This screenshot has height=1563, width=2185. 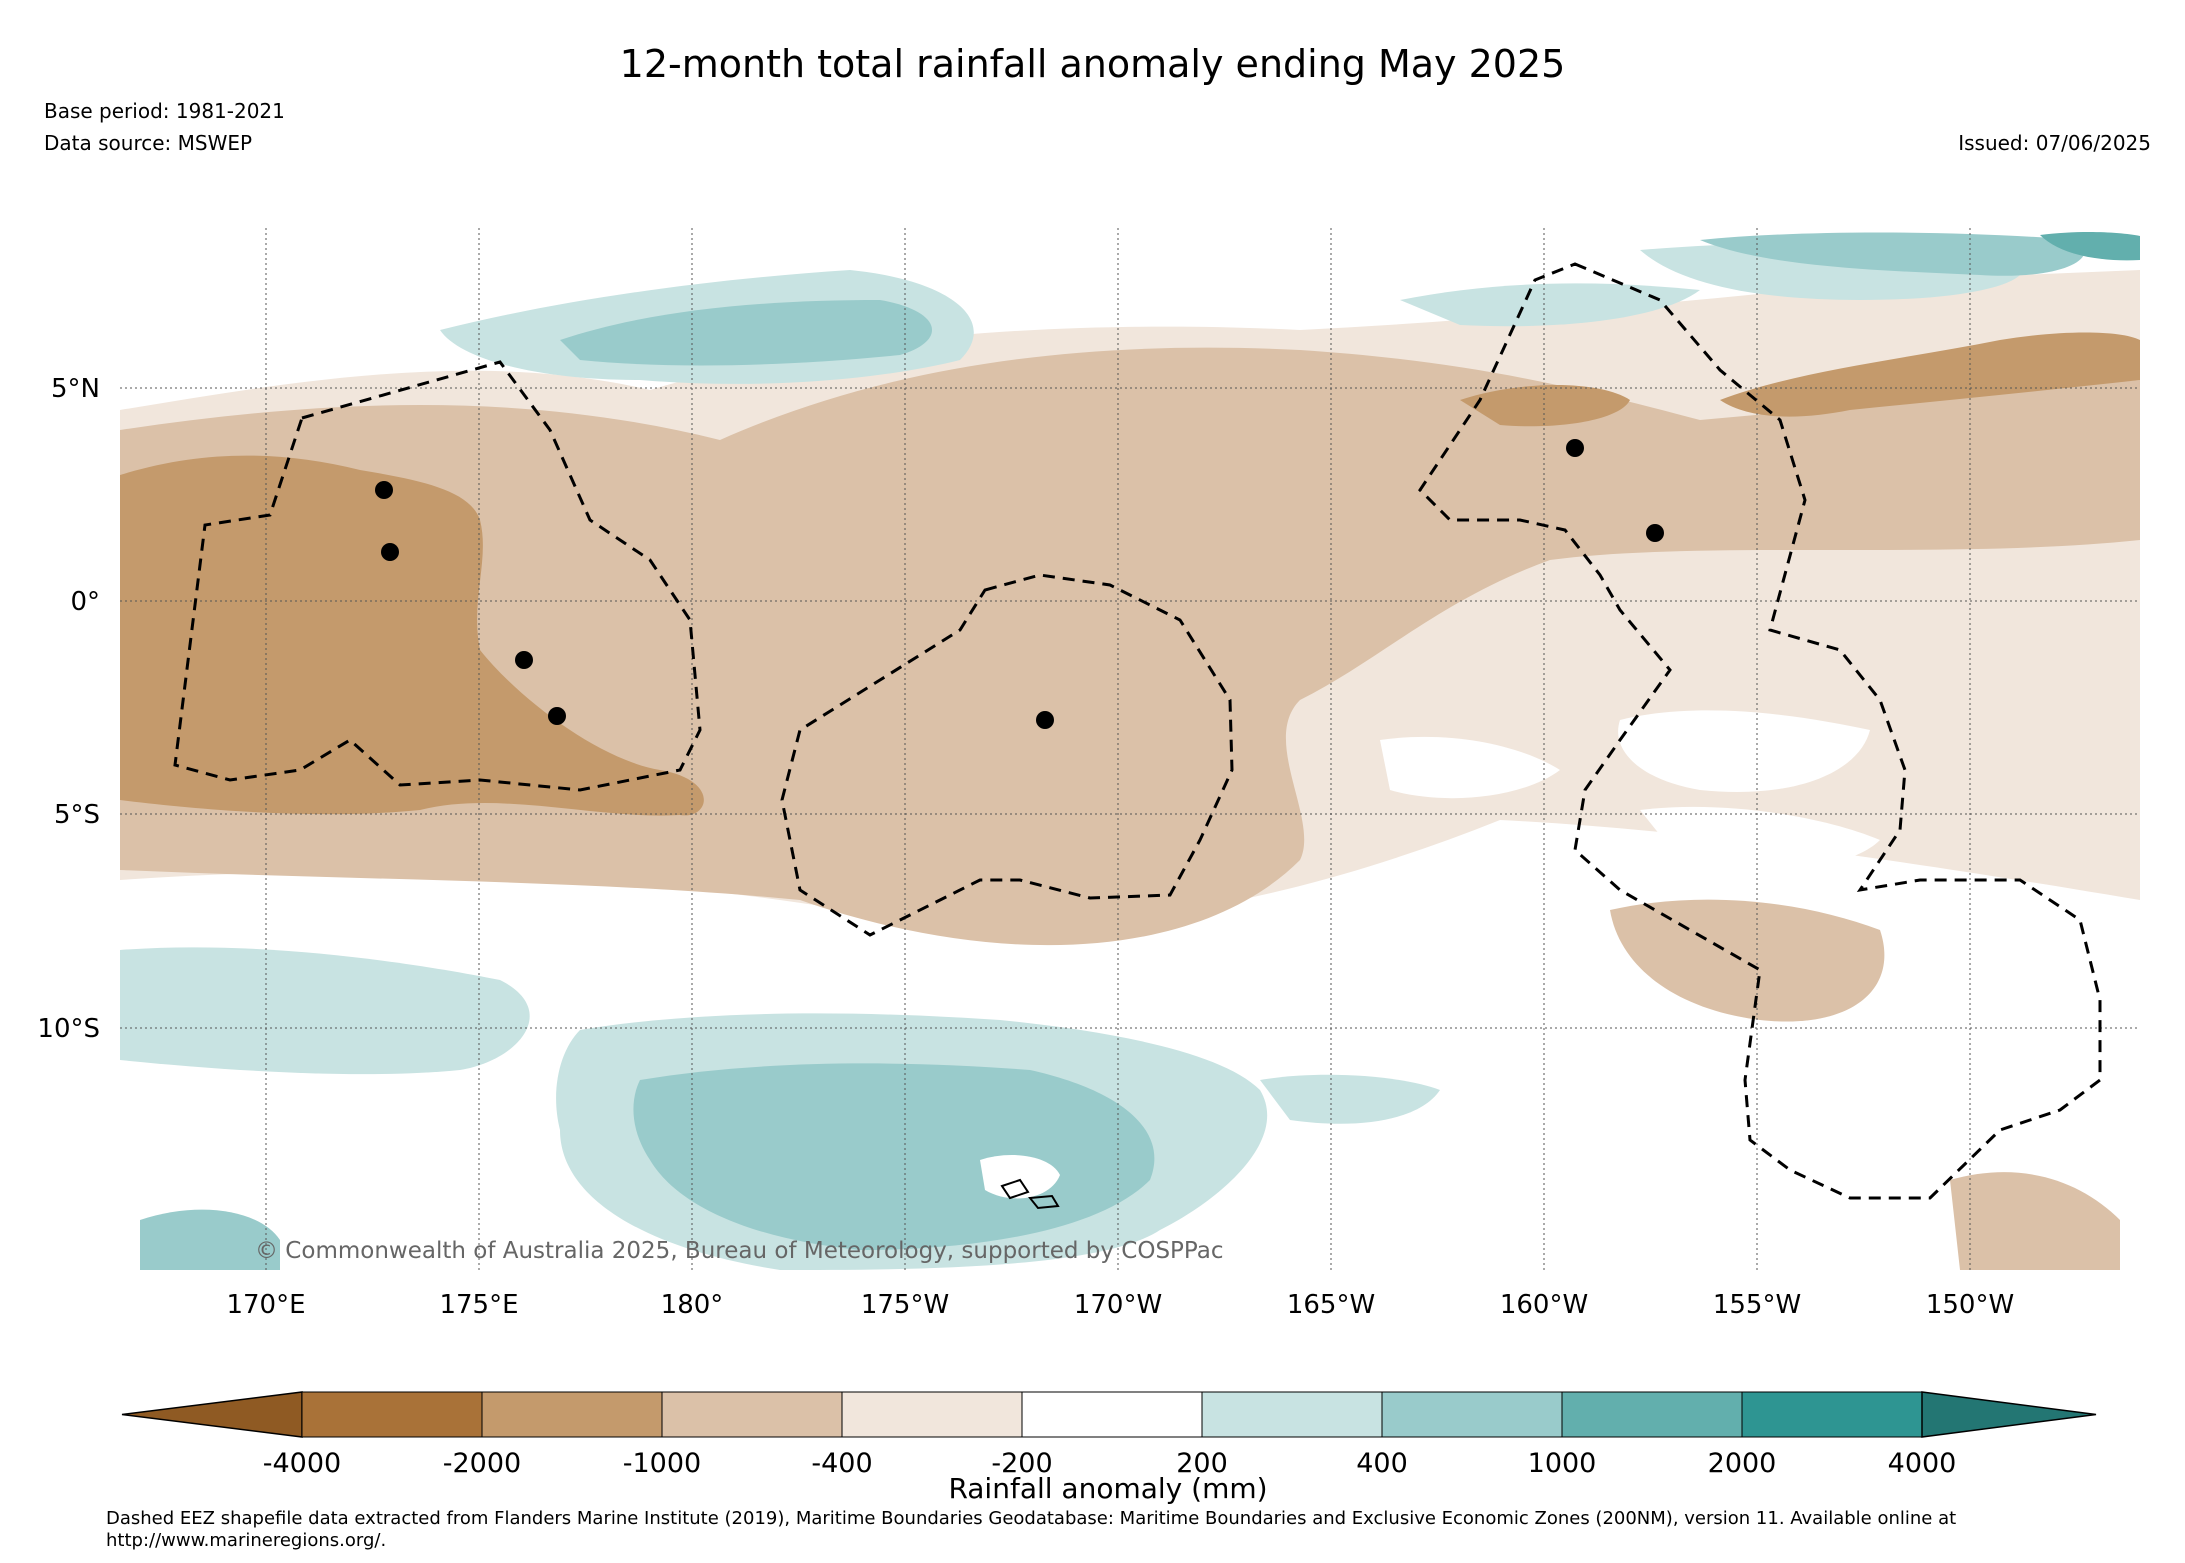 What do you see at coordinates (692, 1305) in the screenshot?
I see `lon-label: 180°` at bounding box center [692, 1305].